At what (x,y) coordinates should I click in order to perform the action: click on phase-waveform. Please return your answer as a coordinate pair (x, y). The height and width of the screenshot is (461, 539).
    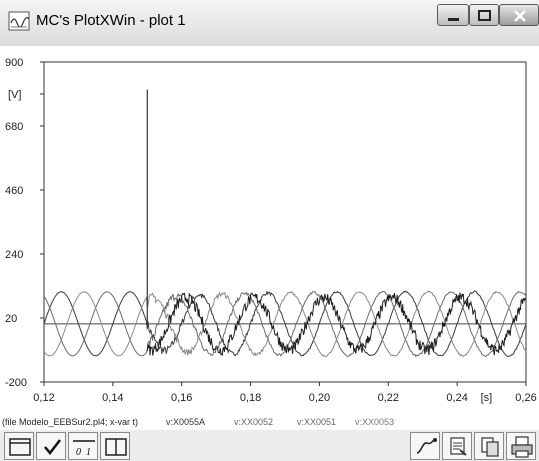
    Looking at the image, I should click on (285, 324).